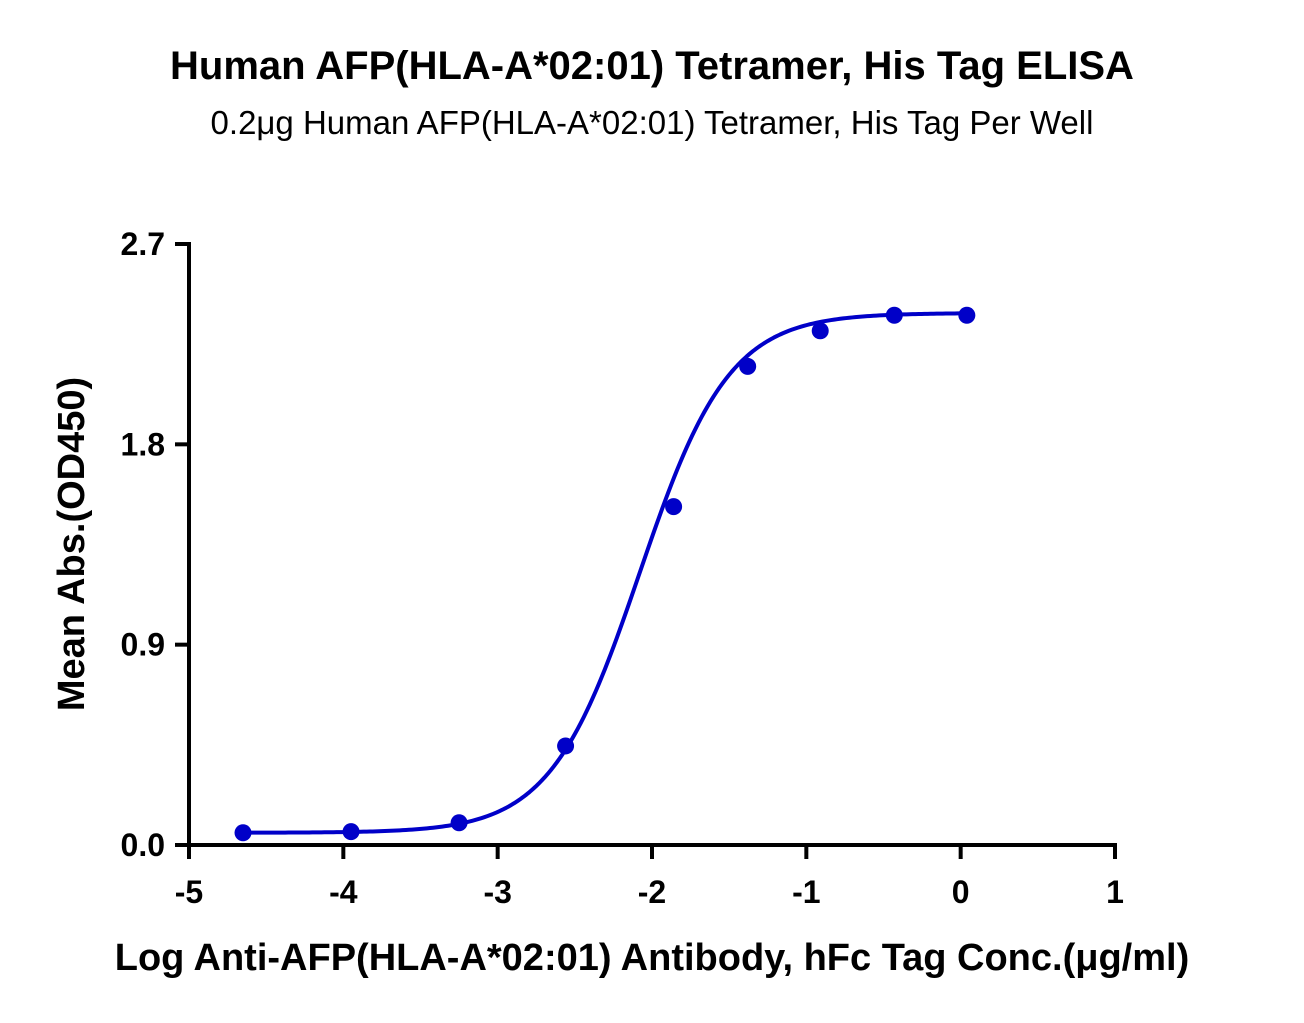  What do you see at coordinates (961, 892) in the screenshot?
I see `x-tick-label: 0` at bounding box center [961, 892].